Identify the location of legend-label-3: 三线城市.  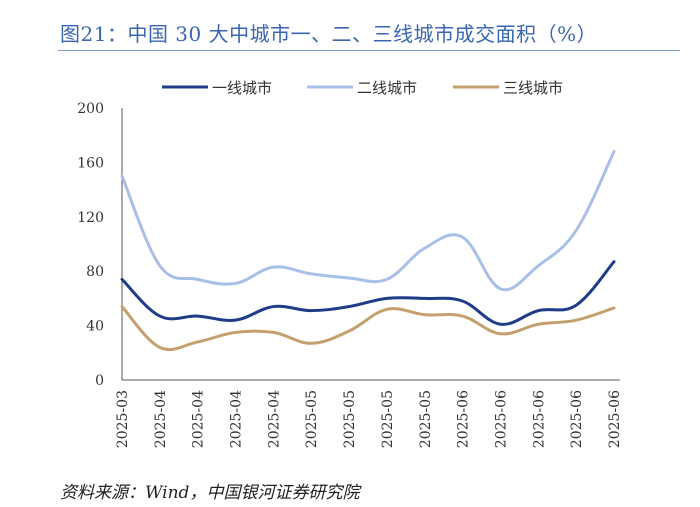
(533, 88).